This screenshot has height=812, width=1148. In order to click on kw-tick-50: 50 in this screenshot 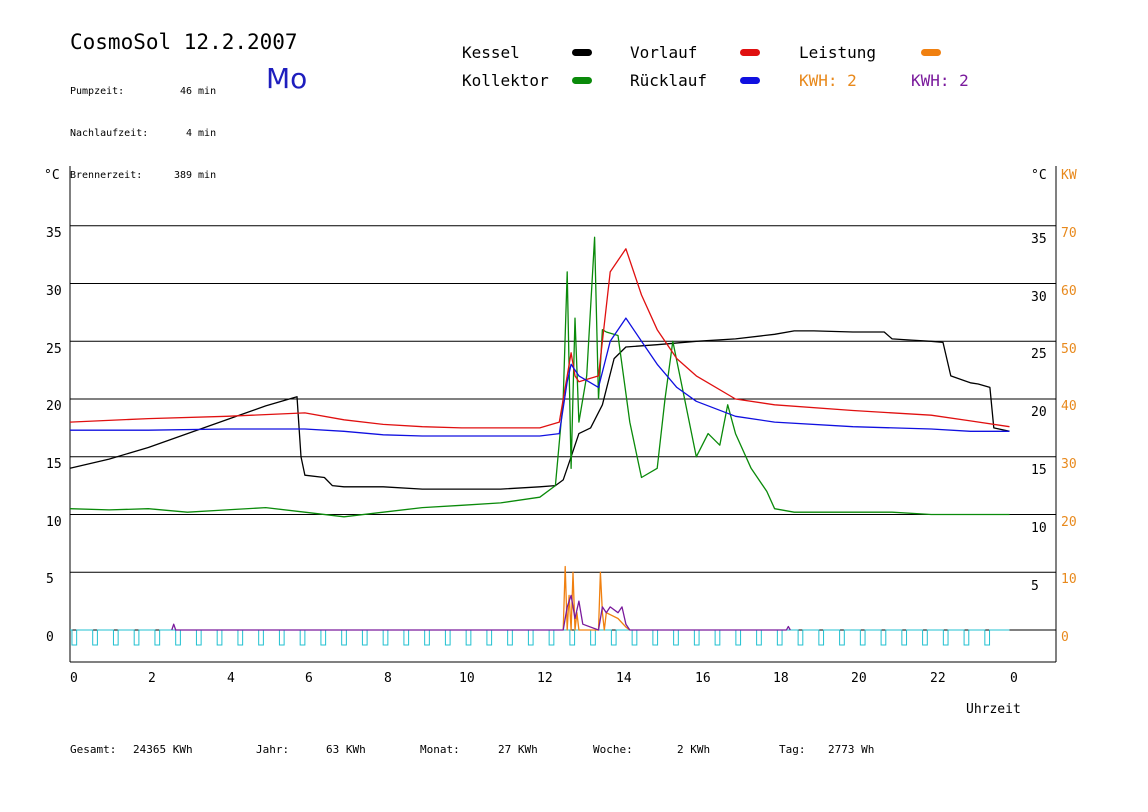, I will do `click(1069, 349)`.